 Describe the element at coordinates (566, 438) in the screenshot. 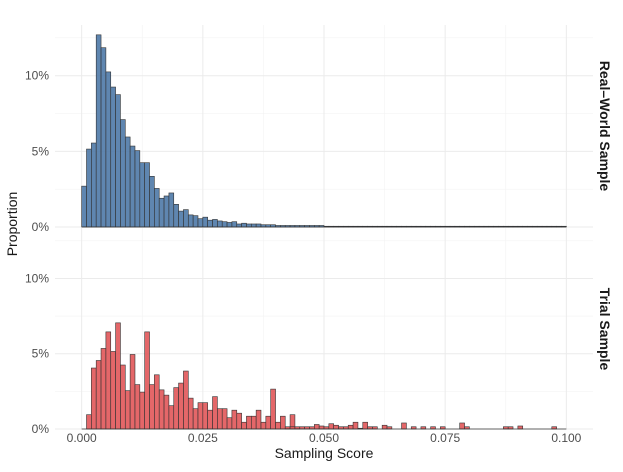

I see `x-tick-label: 0.100` at that location.